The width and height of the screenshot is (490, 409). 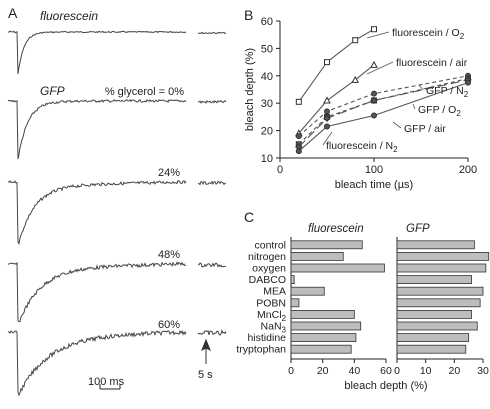 What do you see at coordinates (144, 92) in the screenshot?
I see `glycerol-label-0: % glycerol = 0%` at bounding box center [144, 92].